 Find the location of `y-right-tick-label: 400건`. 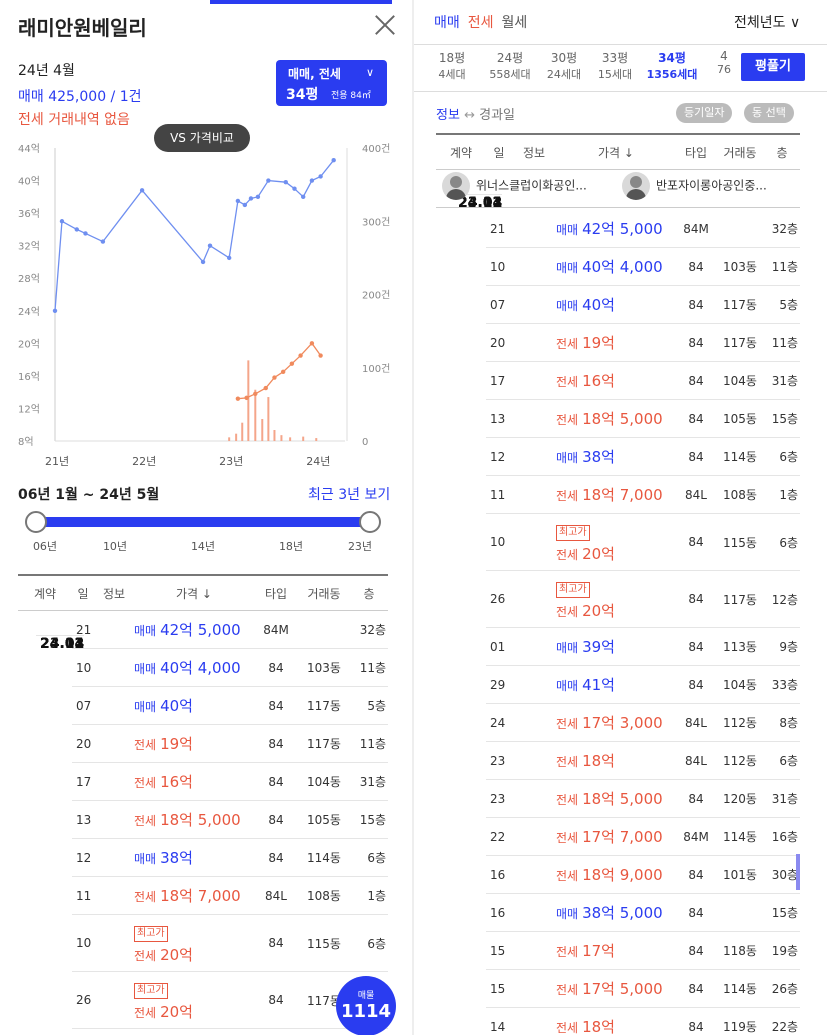

y-right-tick-label: 400건 is located at coordinates (376, 149).